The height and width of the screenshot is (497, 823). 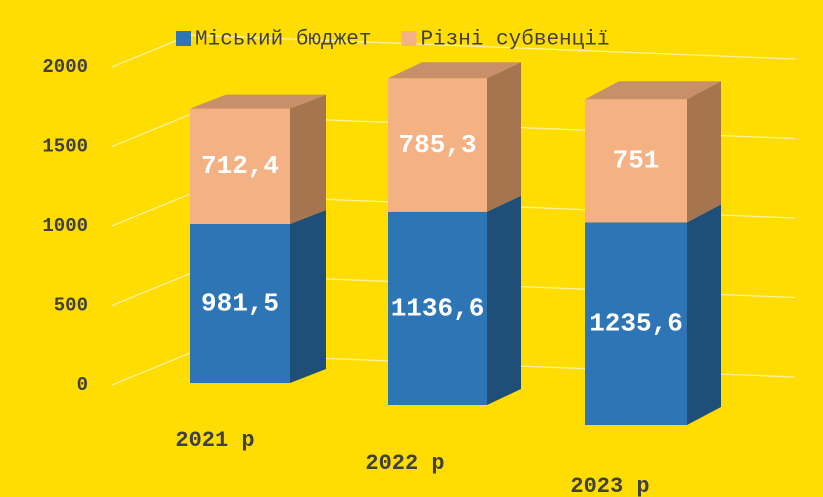 What do you see at coordinates (514, 40) in the screenshot?
I see `legend-label: Різні субвенції` at bounding box center [514, 40].